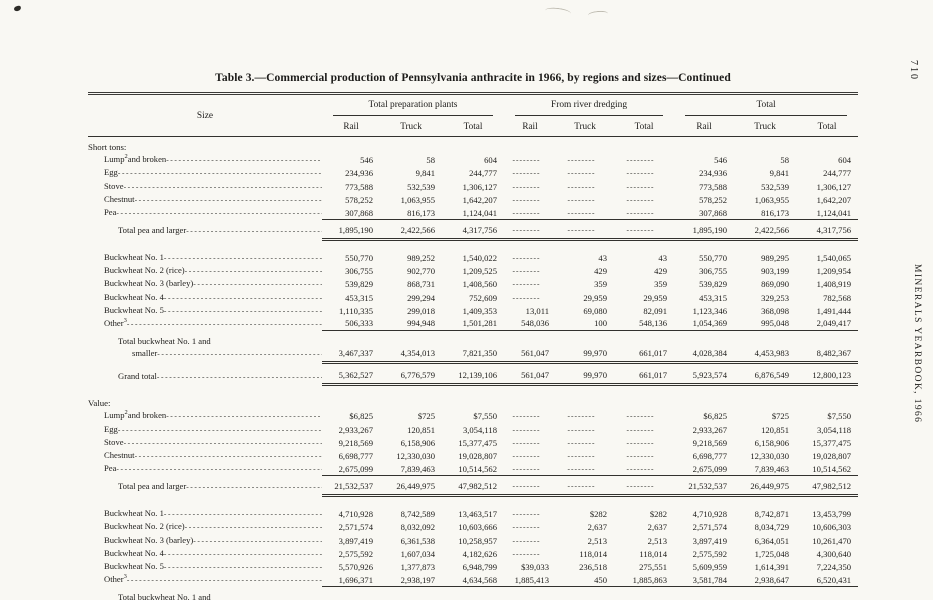 This screenshot has width=933, height=600. I want to click on value-cell: 869,090, so click(775, 284).